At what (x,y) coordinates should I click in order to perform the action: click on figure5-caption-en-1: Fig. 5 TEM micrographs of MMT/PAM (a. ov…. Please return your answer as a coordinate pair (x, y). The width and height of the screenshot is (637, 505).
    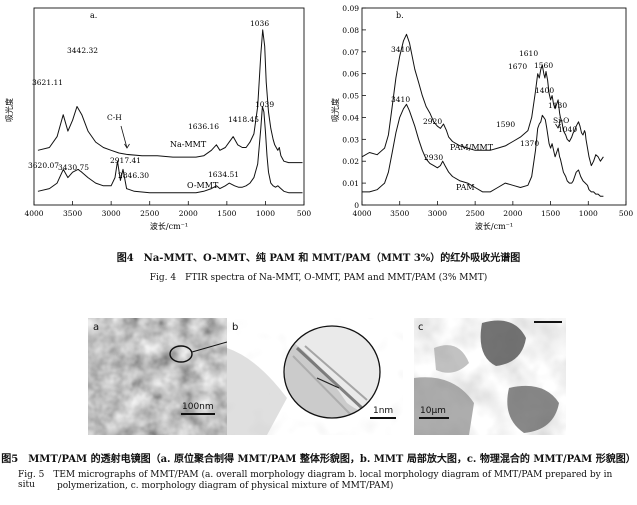
    Looking at the image, I should click on (315, 480).